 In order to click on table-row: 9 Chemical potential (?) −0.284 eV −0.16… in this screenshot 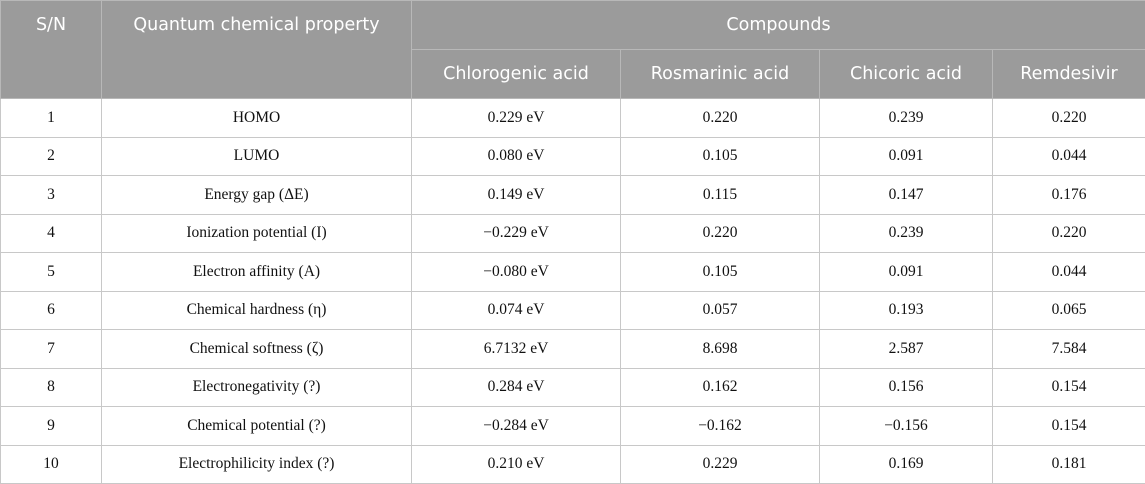, I will do `click(573, 426)`.